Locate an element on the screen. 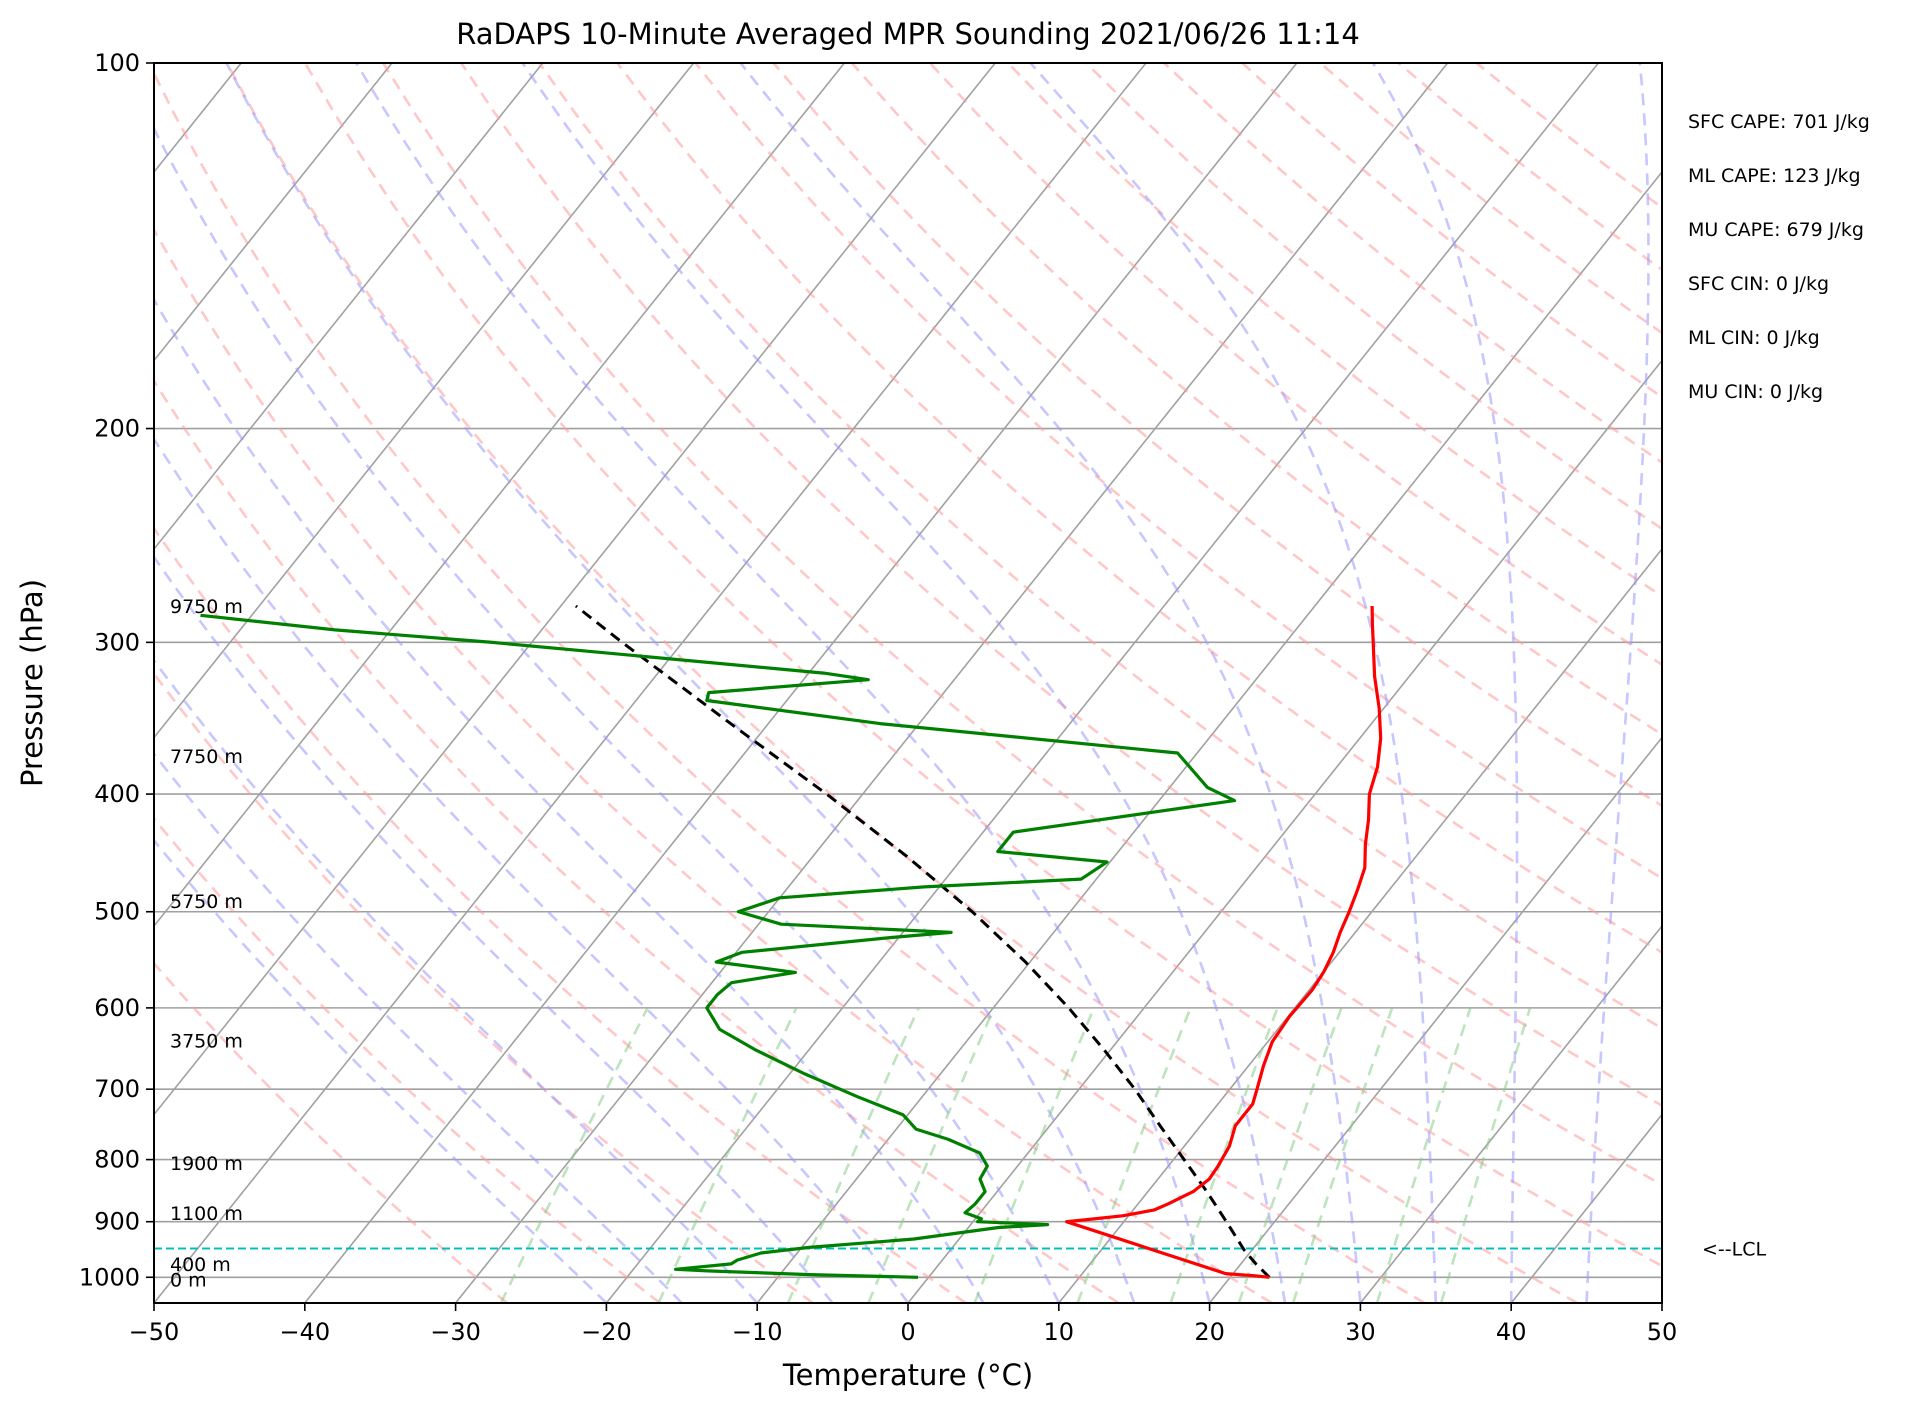  height-label: 1900 m is located at coordinates (206, 1164).